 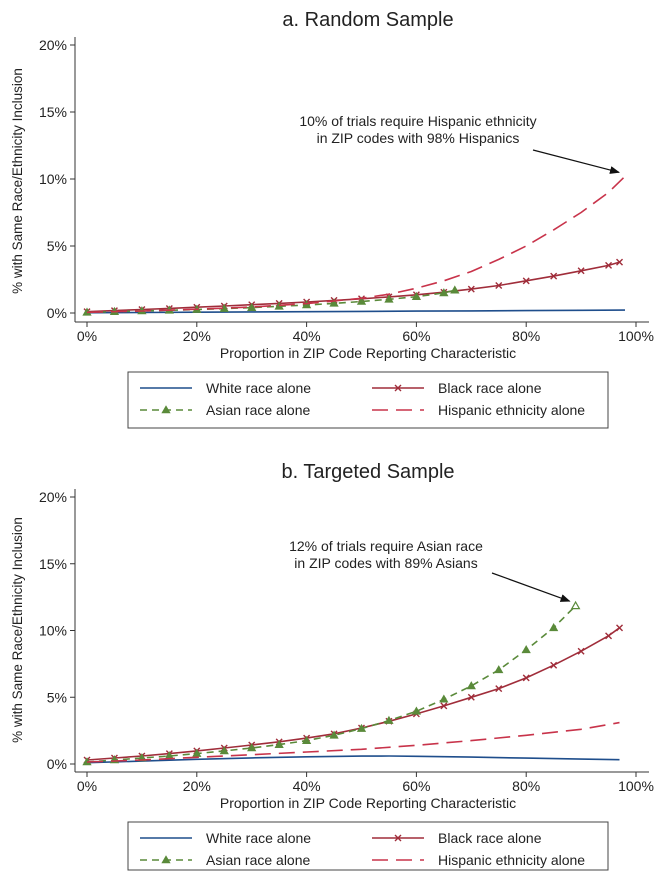 I want to click on annotation-line-1: 12% of trials require Asian race, so click(x=386, y=546).